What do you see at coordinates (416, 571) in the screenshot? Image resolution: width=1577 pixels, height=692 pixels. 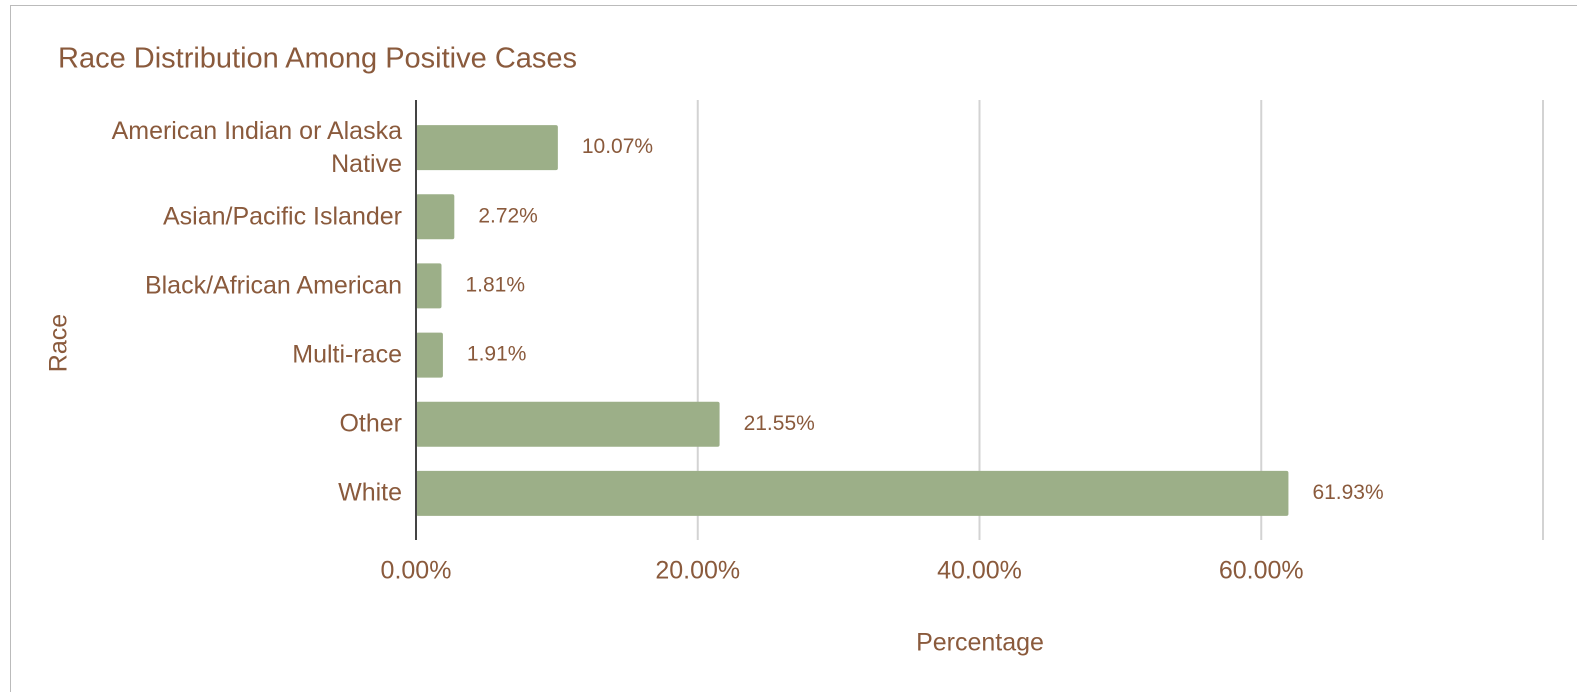 I see `x-tick-label: 0.00%` at bounding box center [416, 571].